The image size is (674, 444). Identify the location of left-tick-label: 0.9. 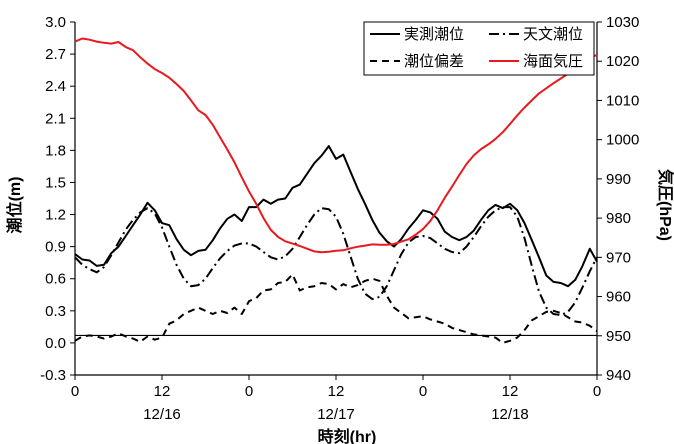
(55, 247).